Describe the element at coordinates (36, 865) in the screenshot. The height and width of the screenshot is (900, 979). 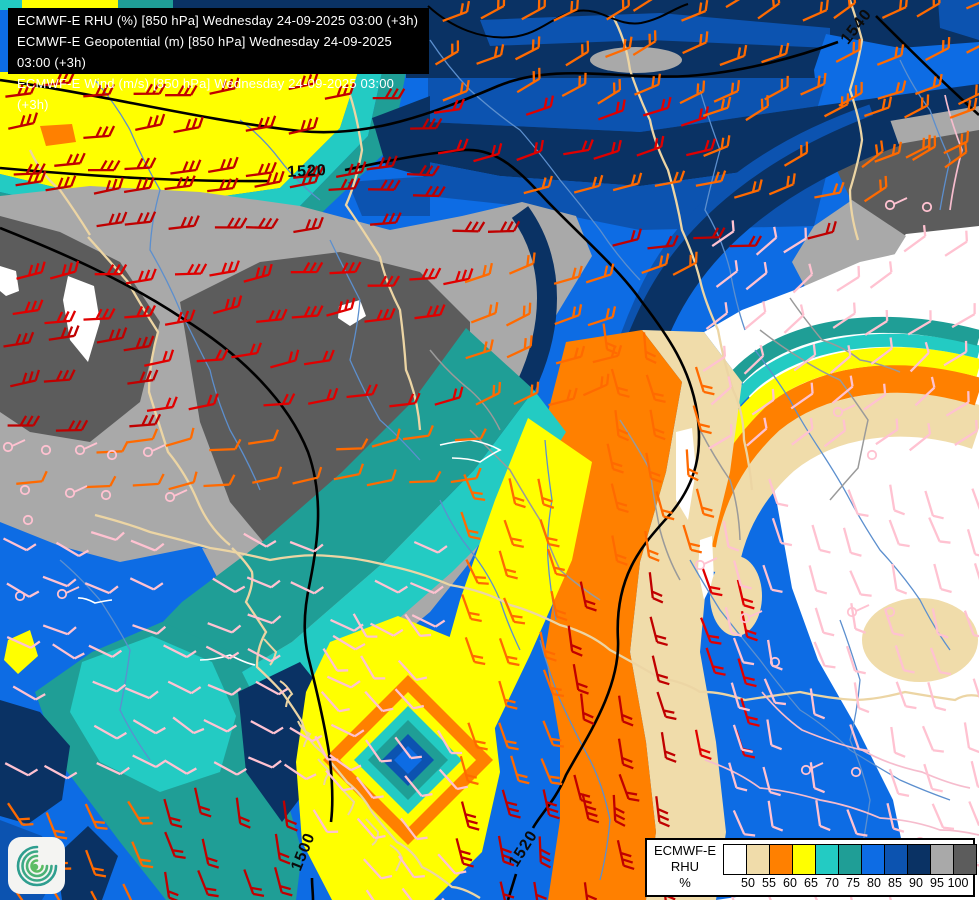
I see `provider-logo` at that location.